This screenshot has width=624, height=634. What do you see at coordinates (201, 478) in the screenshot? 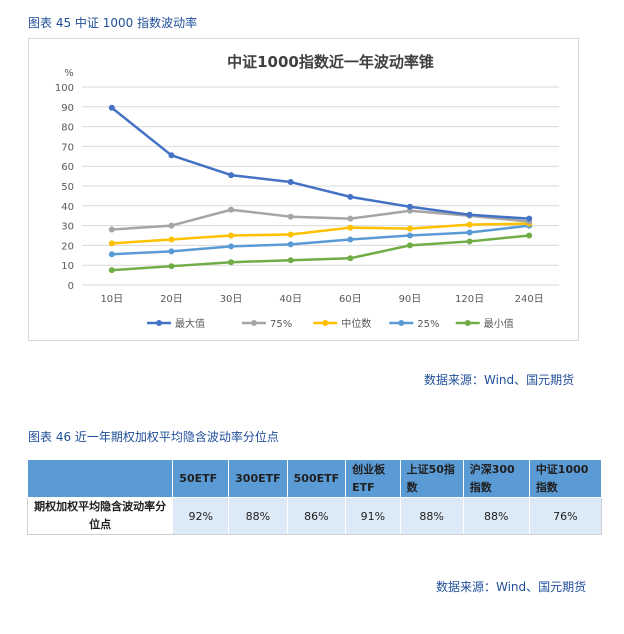
I see `table-header-cell: 50ETF` at bounding box center [201, 478].